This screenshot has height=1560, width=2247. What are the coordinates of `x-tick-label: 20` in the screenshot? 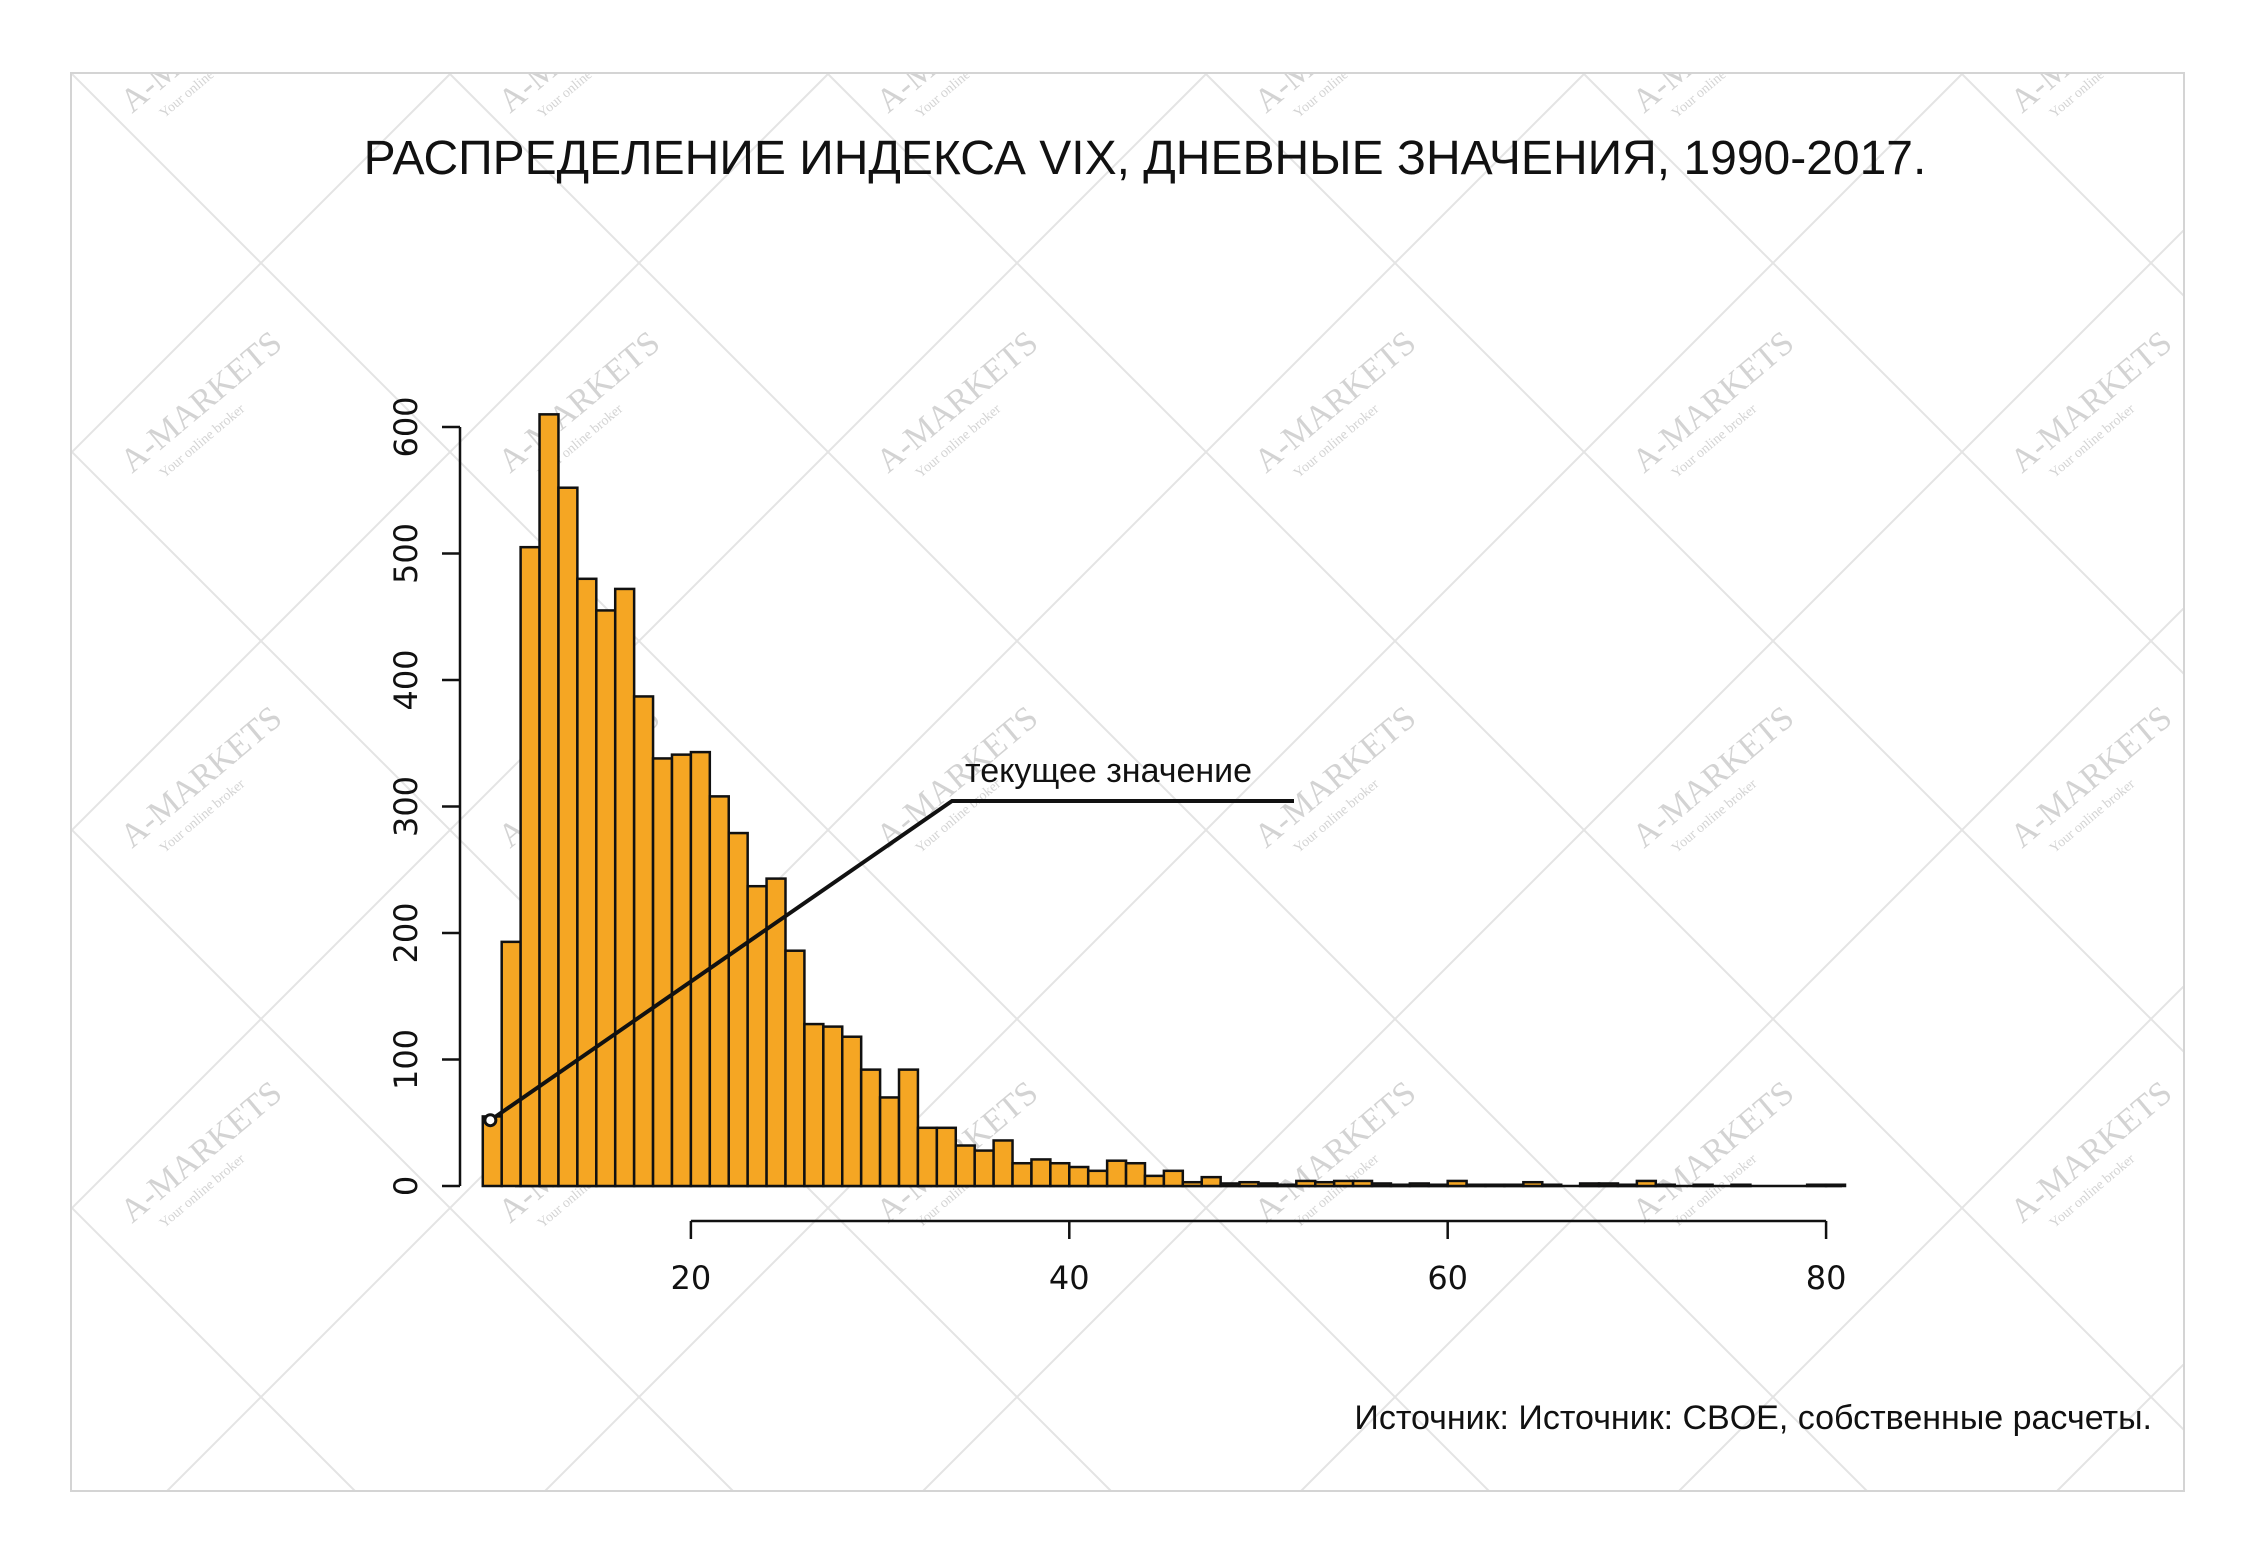 It's located at (691, 1278).